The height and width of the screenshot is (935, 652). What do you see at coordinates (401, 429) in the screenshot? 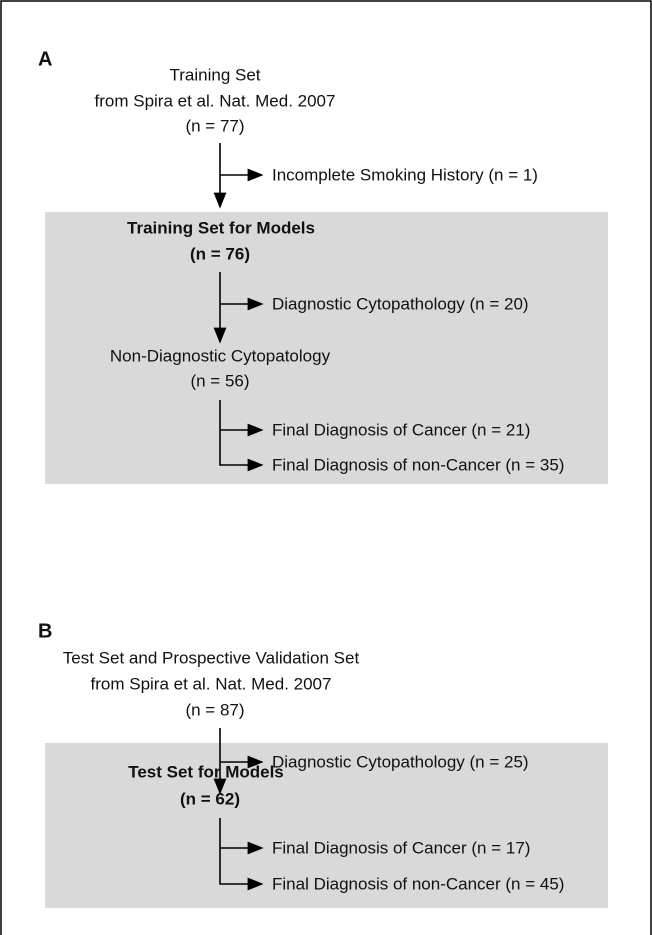
I see `outcome: Final Diagnosis of Cancer (n = 21)` at bounding box center [401, 429].